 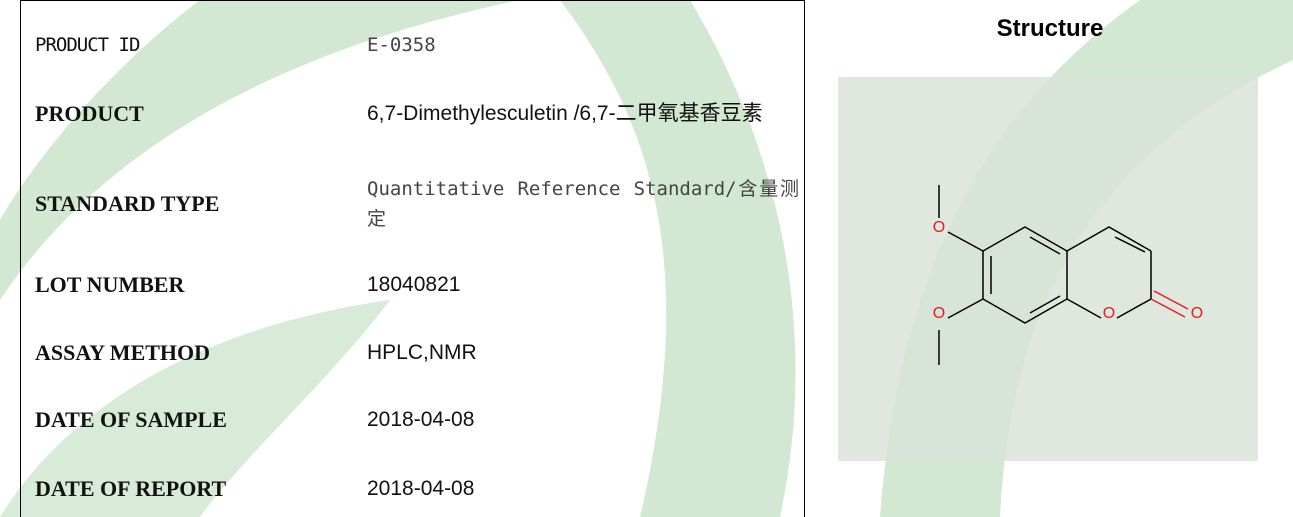 I want to click on table-row: DATE OF SAMPLE 2018-04-08, so click(x=413, y=420).